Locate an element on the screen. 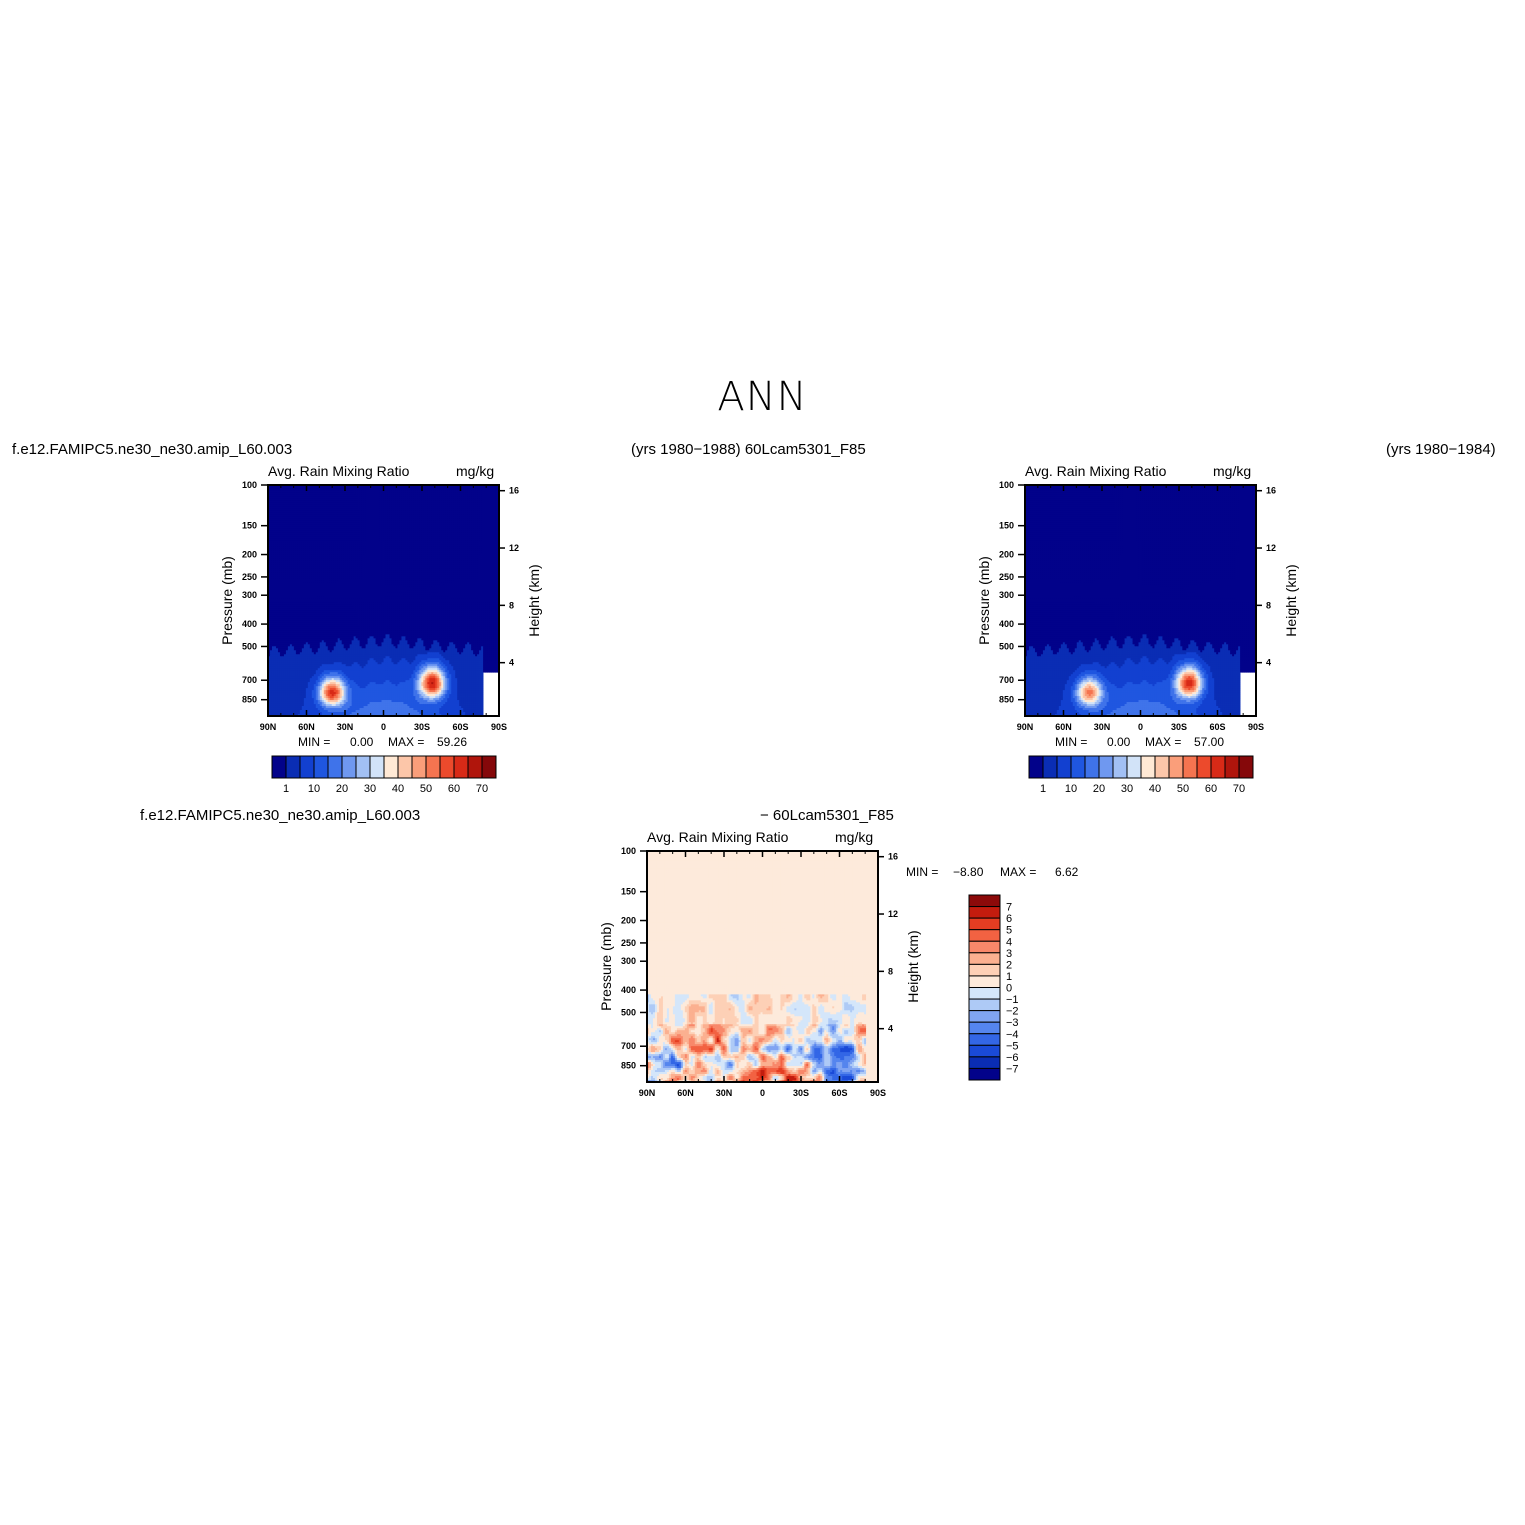  case-field is located at coordinates (383, 600).